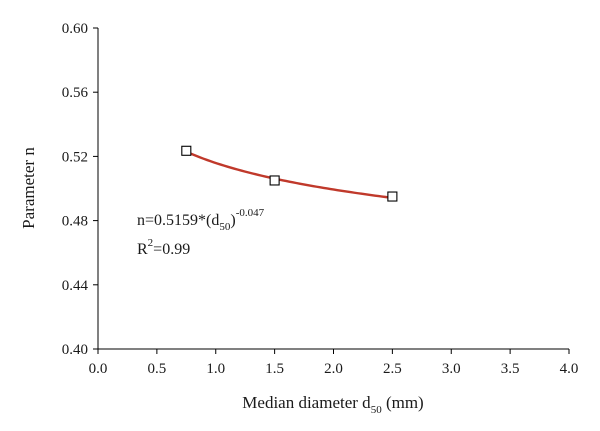 Image resolution: width=600 pixels, height=431 pixels. What do you see at coordinates (80, 189) in the screenshot?
I see `y-ticks: 0.40 0.44 0.48 0.52 0.56 0.60` at bounding box center [80, 189].